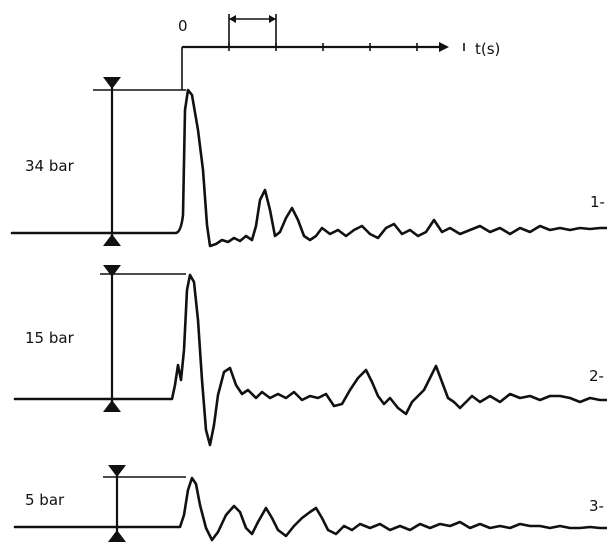 This screenshot has height=546, width=607. Describe the element at coordinates (310, 509) in the screenshot. I see `trace-3-waveform` at that location.